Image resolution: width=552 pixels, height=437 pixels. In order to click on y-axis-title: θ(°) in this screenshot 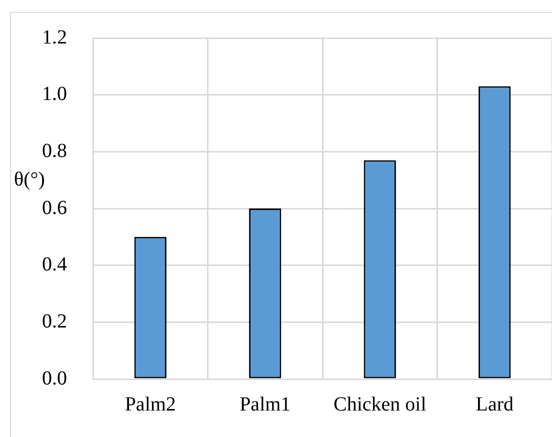, I will do `click(29, 179)`.